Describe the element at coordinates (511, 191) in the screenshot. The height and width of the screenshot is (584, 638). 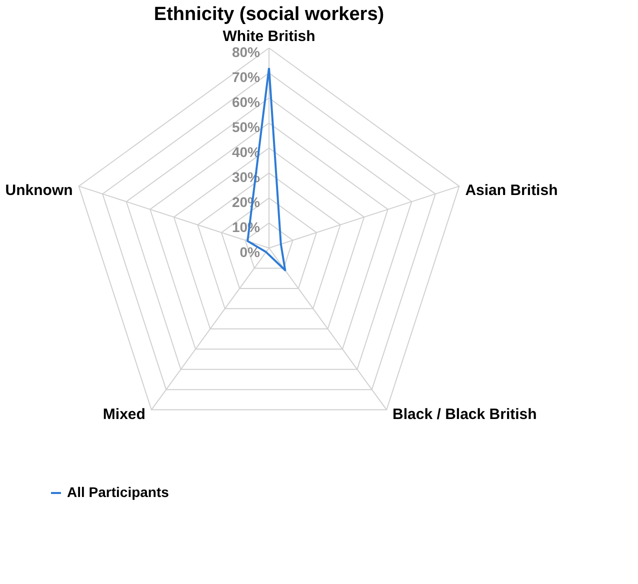
I see `spoke-label: Asian British` at that location.